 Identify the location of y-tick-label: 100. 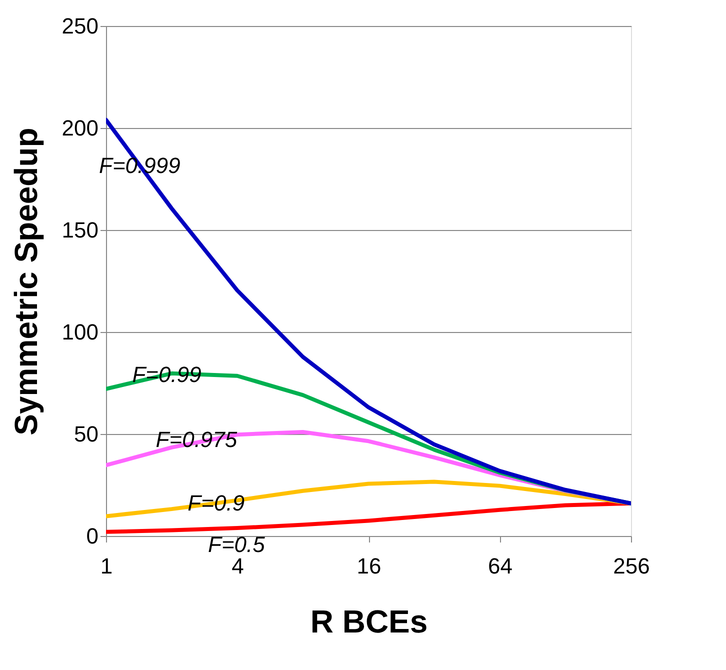
(80, 332).